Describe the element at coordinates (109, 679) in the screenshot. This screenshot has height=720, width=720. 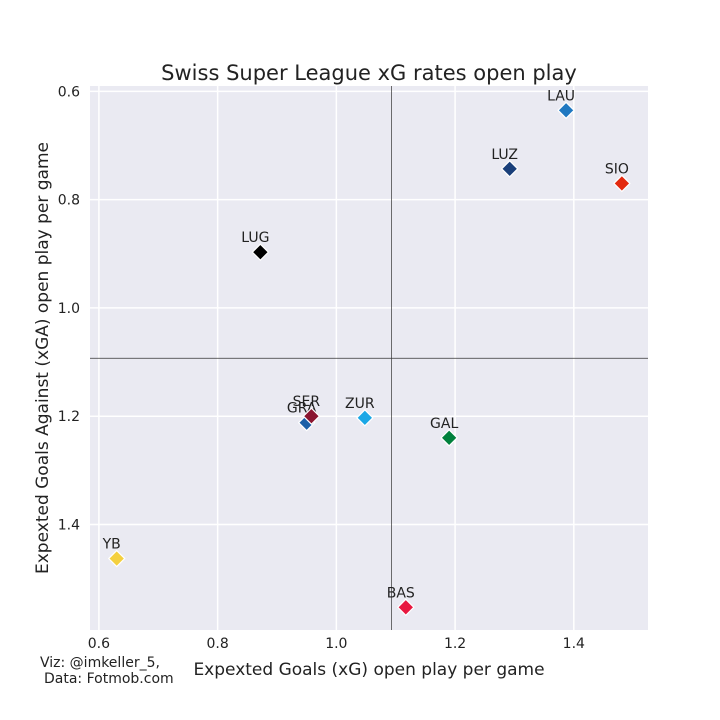
I see `credits-data: Data: Fotmob.com` at that location.